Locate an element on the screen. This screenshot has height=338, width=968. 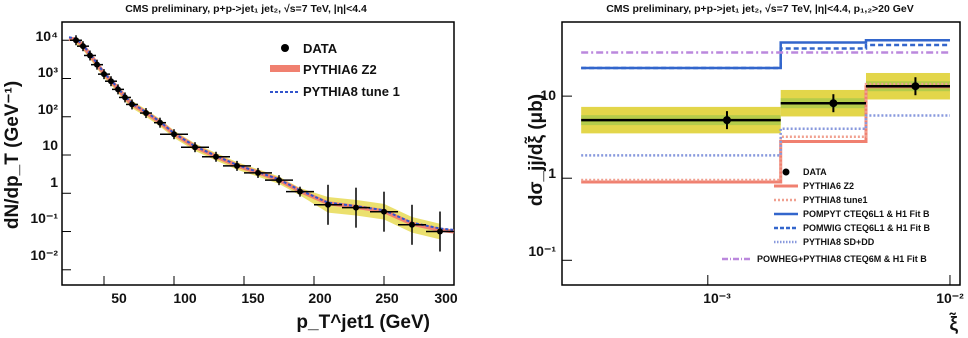
right-x-tick-label: 10⁻³ is located at coordinates (717, 298).